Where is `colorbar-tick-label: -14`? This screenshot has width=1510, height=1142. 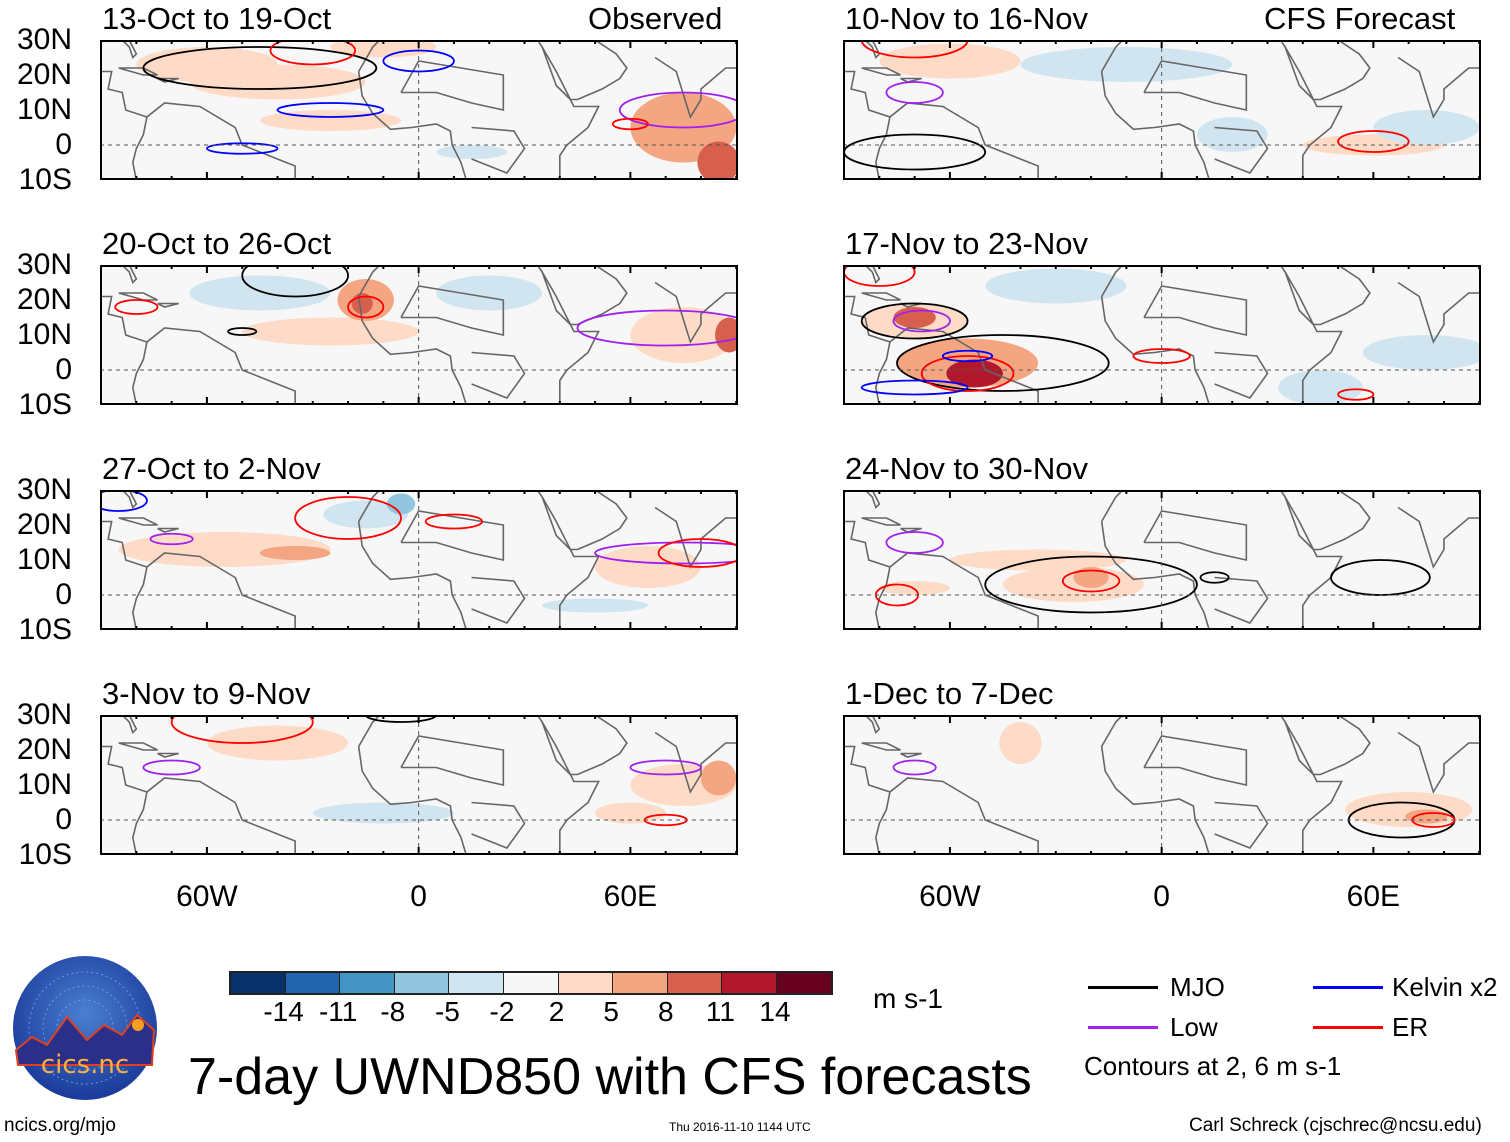 colorbar-tick-label: -14 is located at coordinates (283, 1011).